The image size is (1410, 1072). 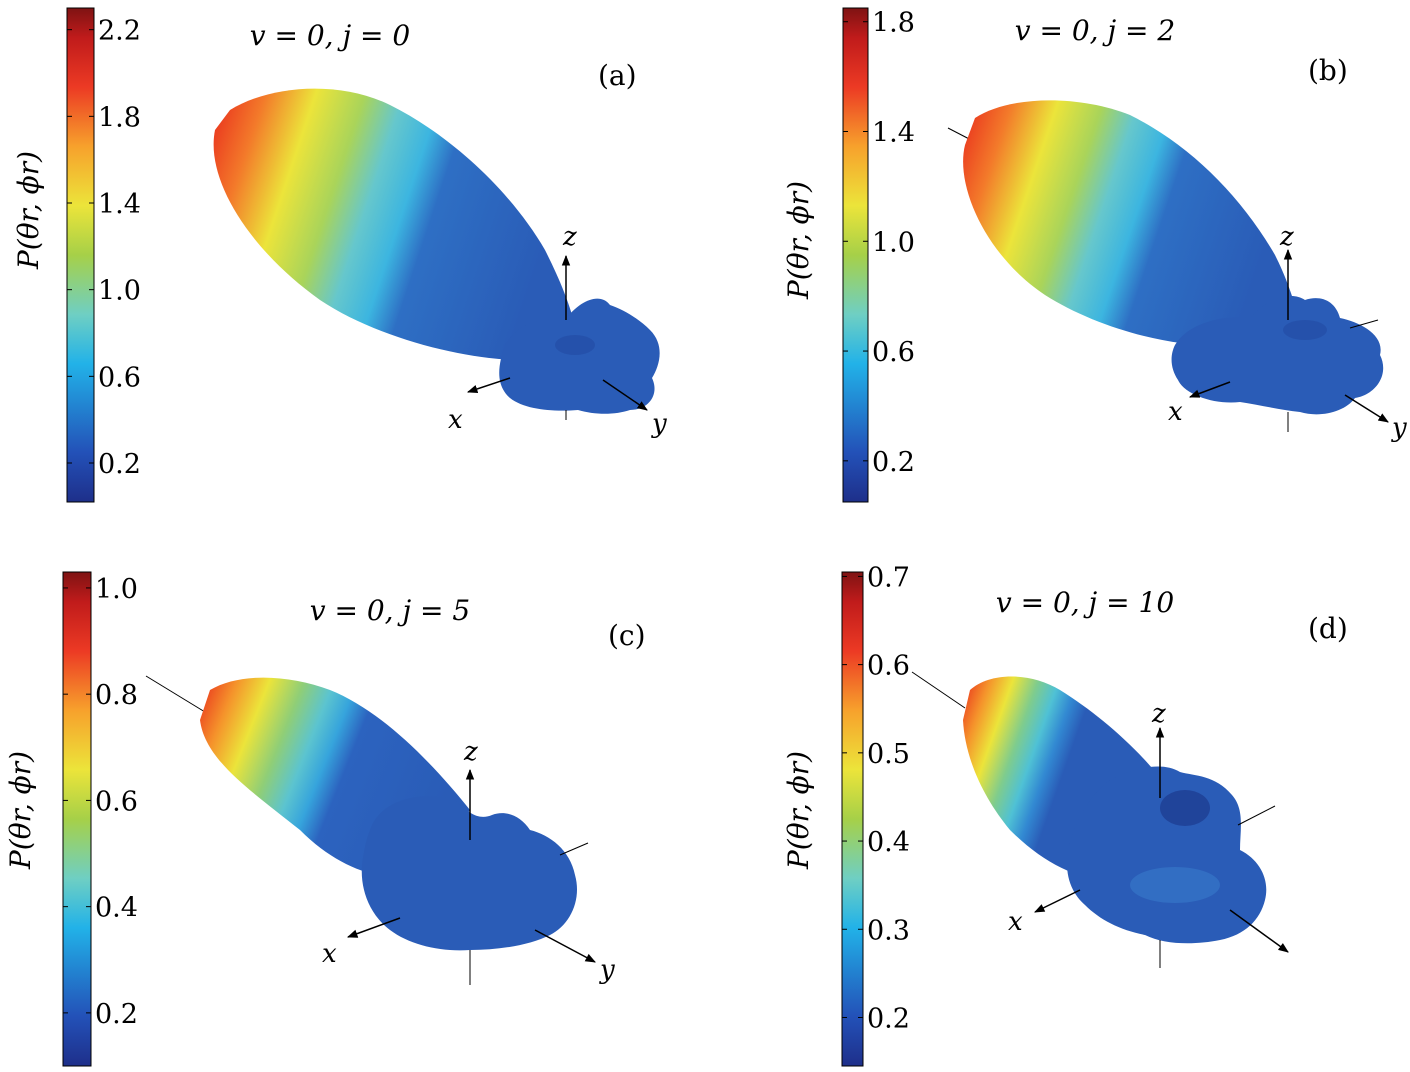 I want to click on colorbar-tick-label: 0.8, so click(x=116, y=695).